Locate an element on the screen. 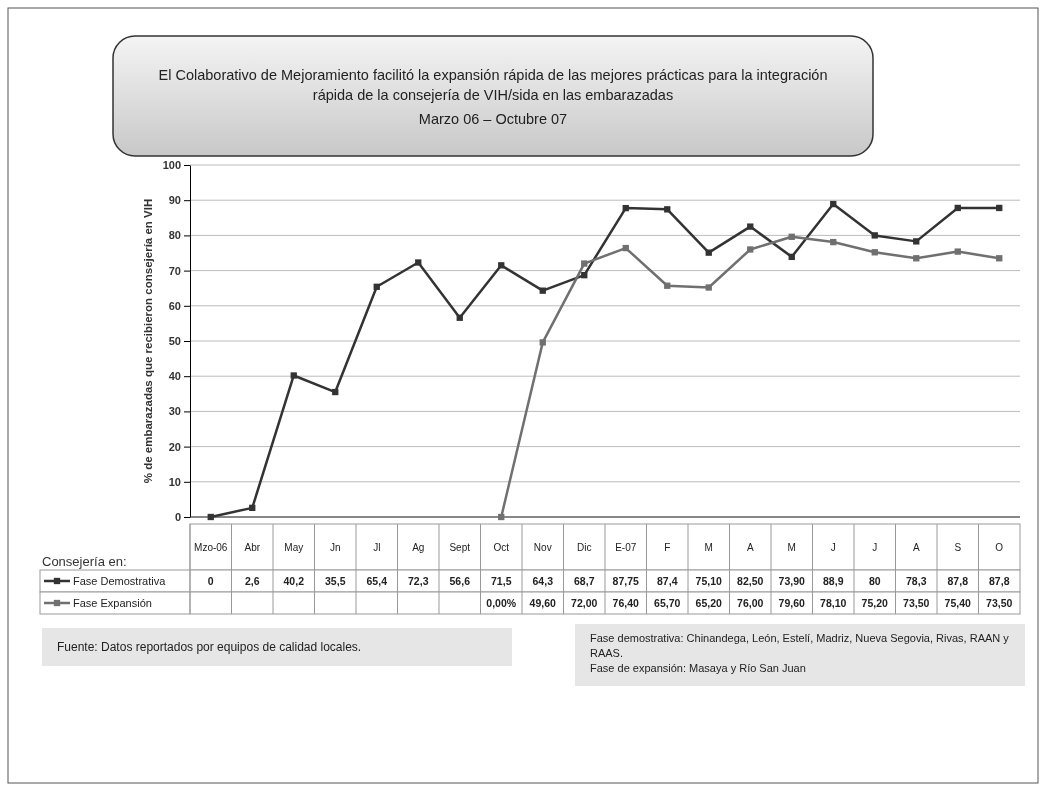 The image size is (1045, 788). data-label: 78,10 is located at coordinates (833, 603).